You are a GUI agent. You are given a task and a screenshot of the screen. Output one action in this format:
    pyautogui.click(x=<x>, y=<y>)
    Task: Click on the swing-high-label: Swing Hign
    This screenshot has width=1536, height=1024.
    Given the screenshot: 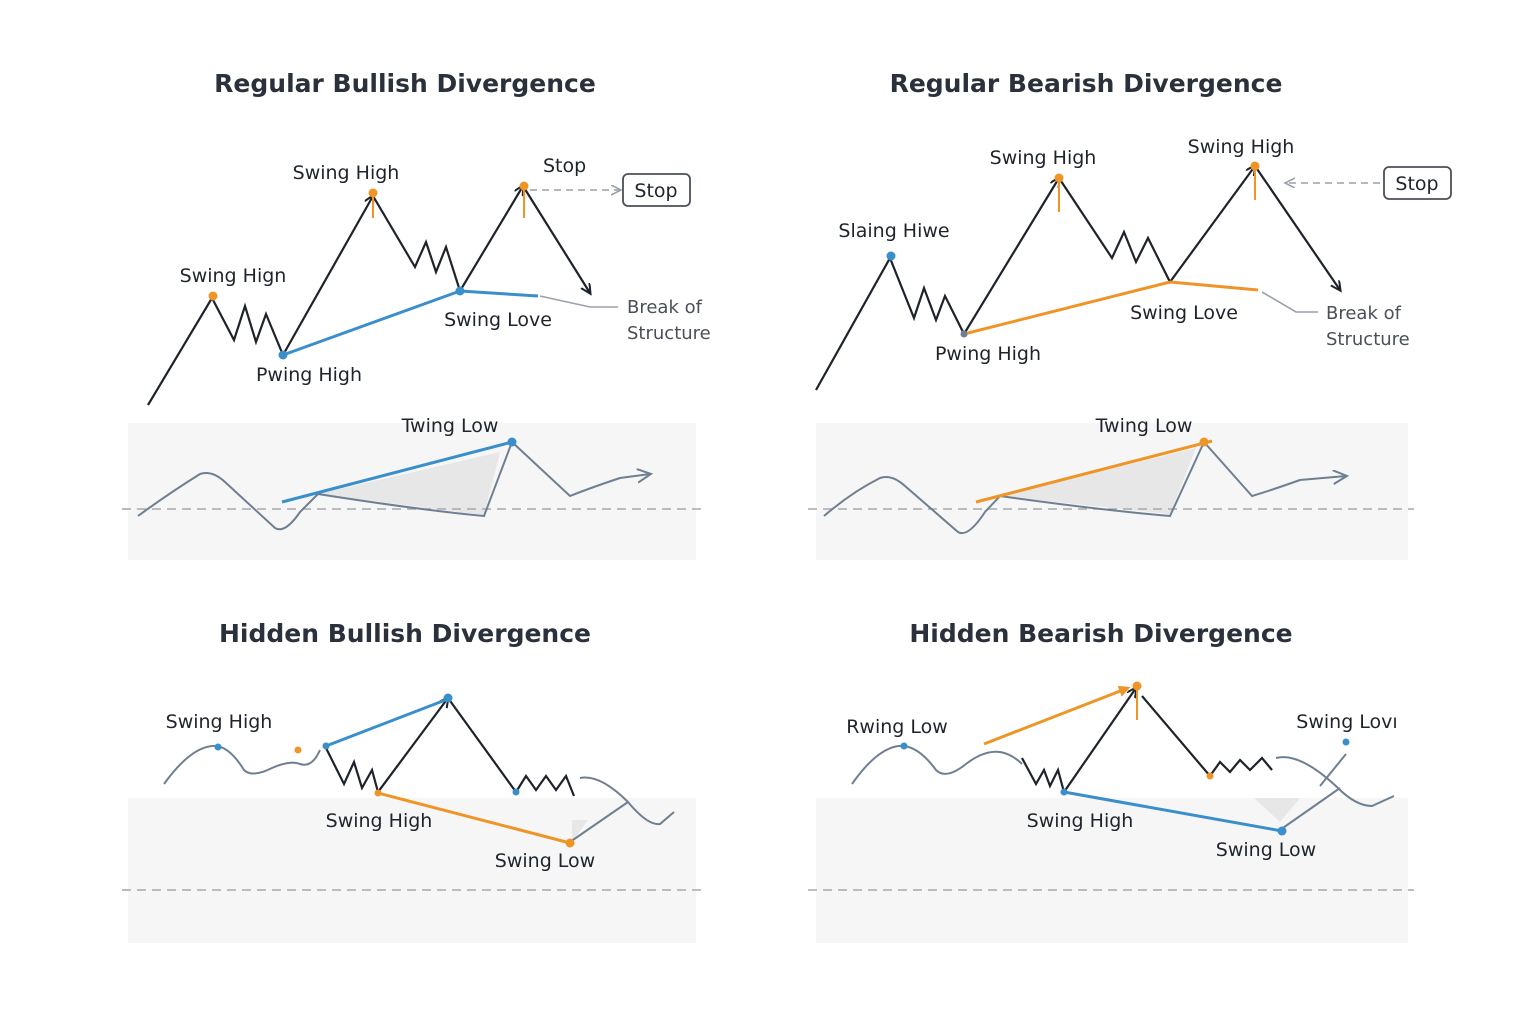 What is the action you would take?
    pyautogui.click(x=233, y=276)
    